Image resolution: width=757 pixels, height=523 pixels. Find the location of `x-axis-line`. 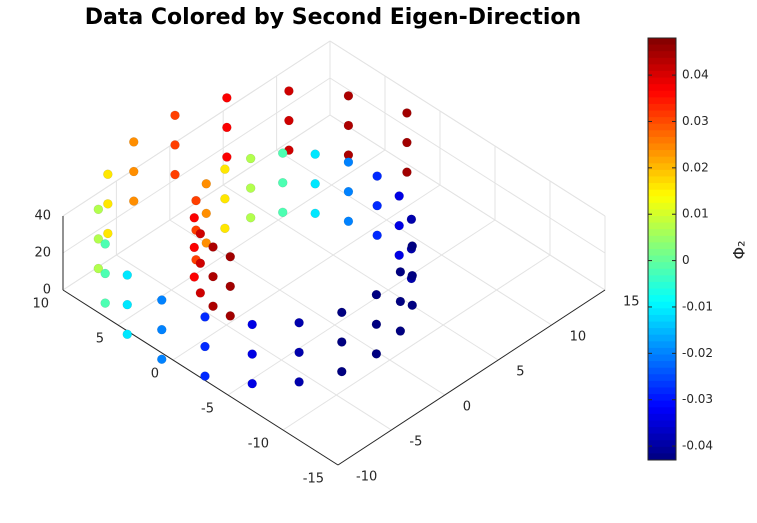

x-axis-line is located at coordinates (471, 377).